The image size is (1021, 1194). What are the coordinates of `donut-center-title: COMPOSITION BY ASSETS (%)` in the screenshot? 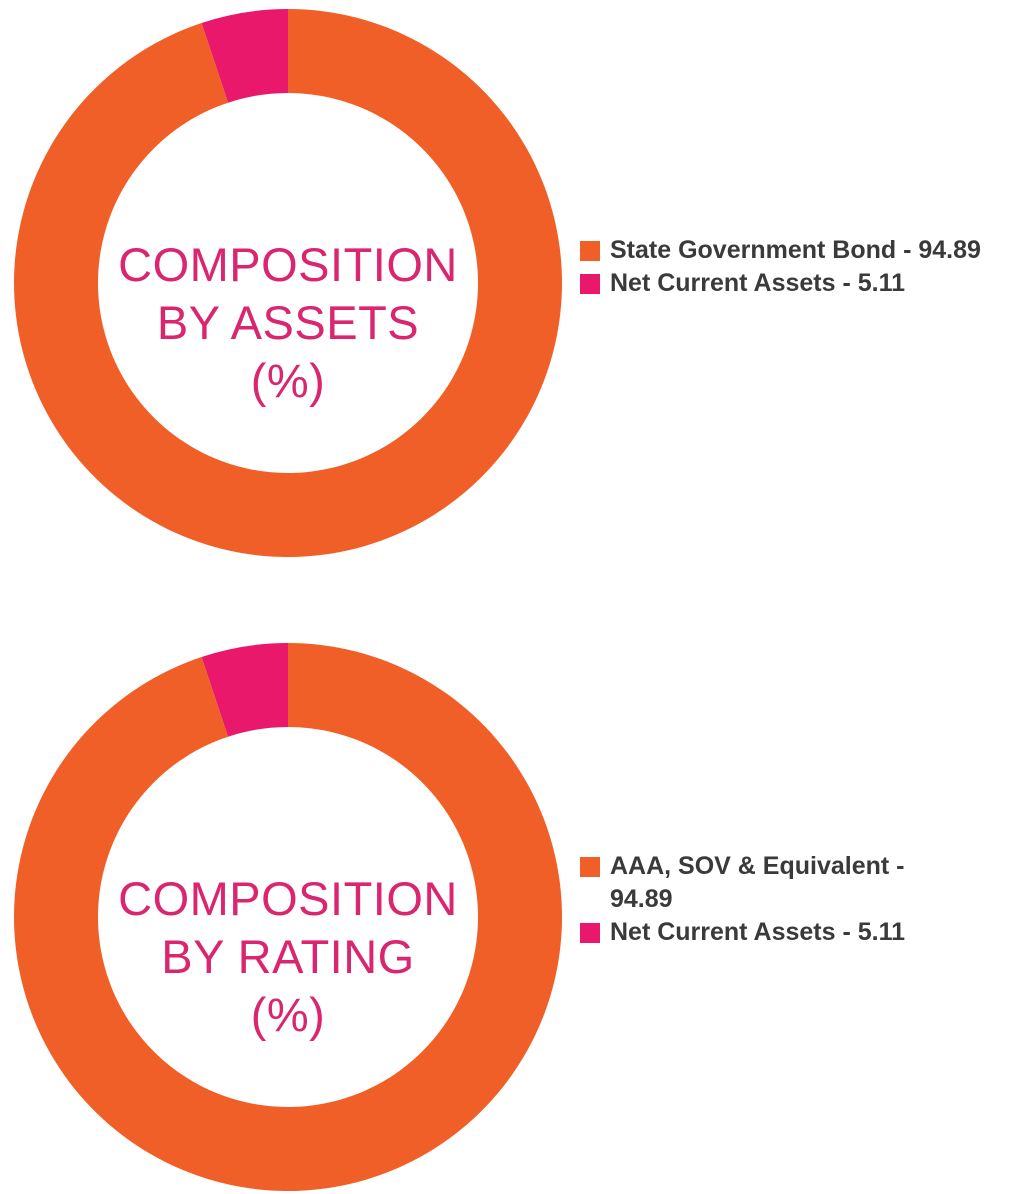 It's located at (288, 323).